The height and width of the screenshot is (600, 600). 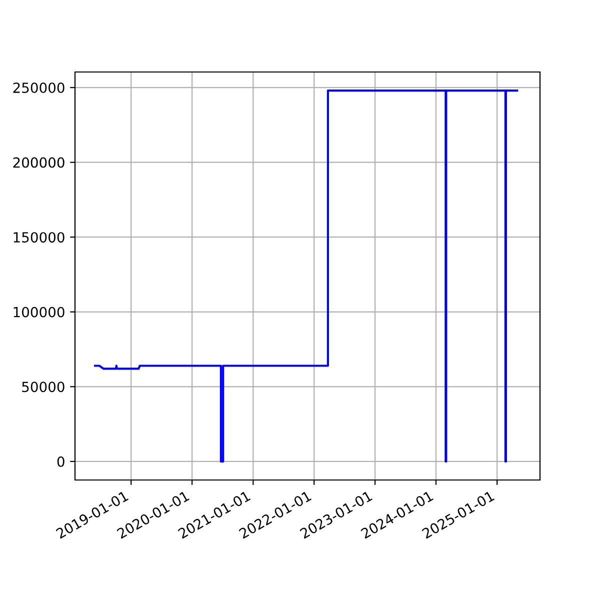 What do you see at coordinates (38, 88) in the screenshot?
I see `y-tick-label: 250000` at bounding box center [38, 88].